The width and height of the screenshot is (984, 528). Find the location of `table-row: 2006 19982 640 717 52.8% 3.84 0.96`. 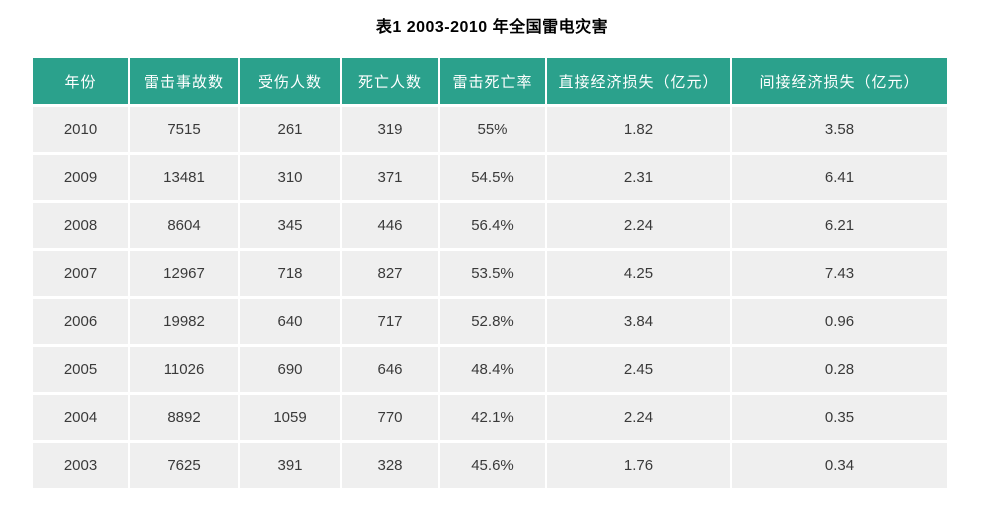

table-row: 2006 19982 640 717 52.8% 3.84 0.96 is located at coordinates (490, 321).